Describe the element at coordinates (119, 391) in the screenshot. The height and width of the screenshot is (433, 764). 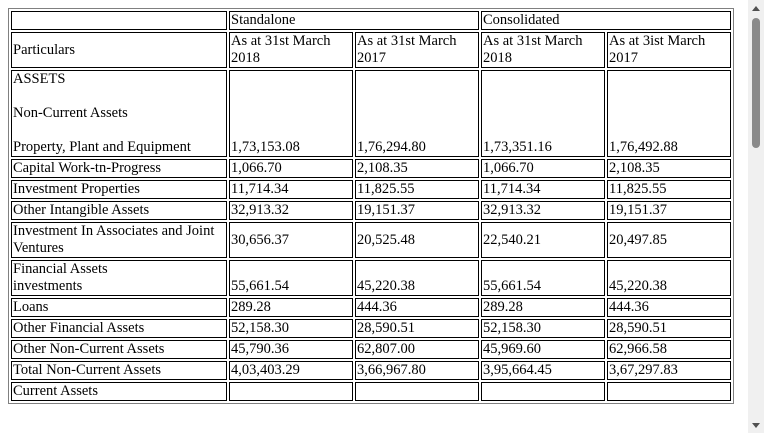
I see `current-assets-heading: Current Assets` at that location.